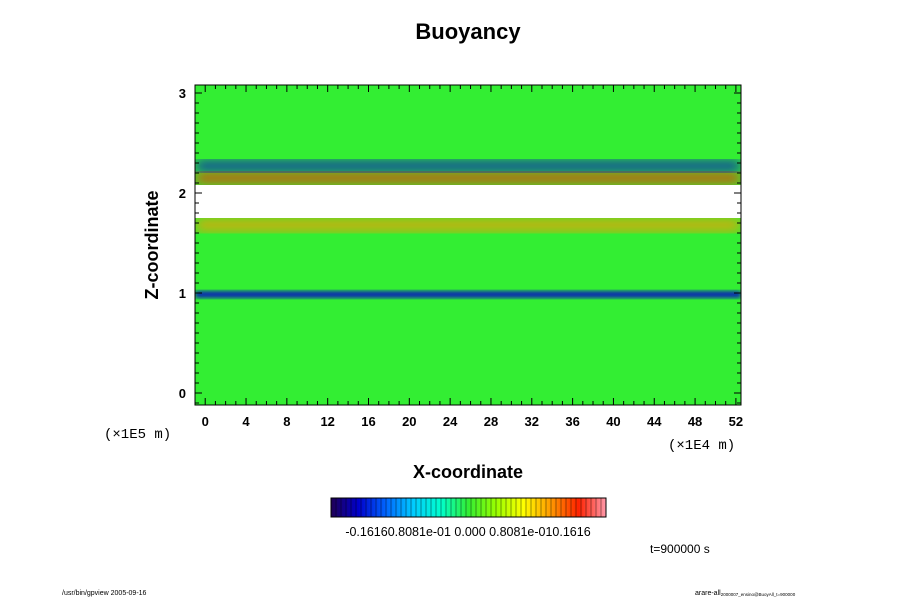  Describe the element at coordinates (654, 421) in the screenshot. I see `x-tick-label: 44` at that location.